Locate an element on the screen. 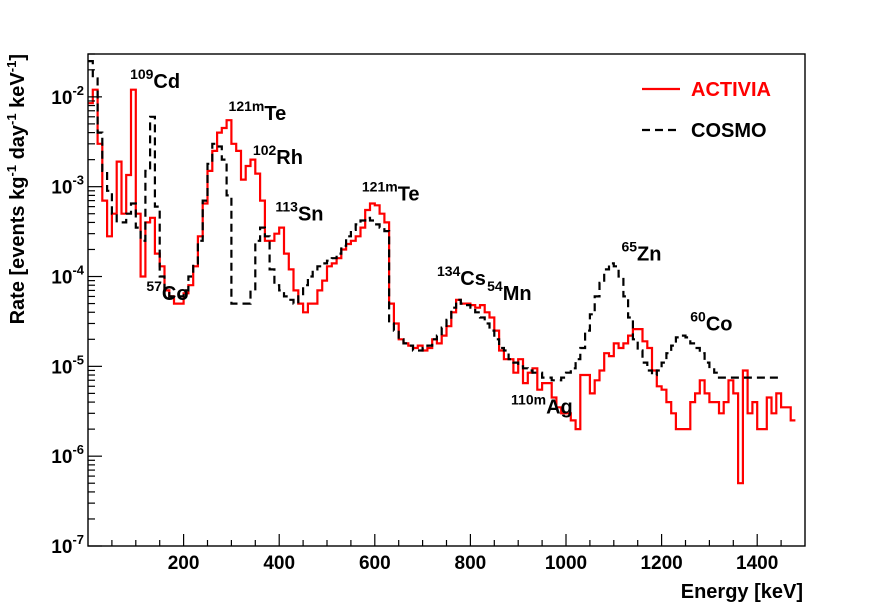 The width and height of the screenshot is (895, 606). annotation-element: Cd is located at coordinates (166, 82).